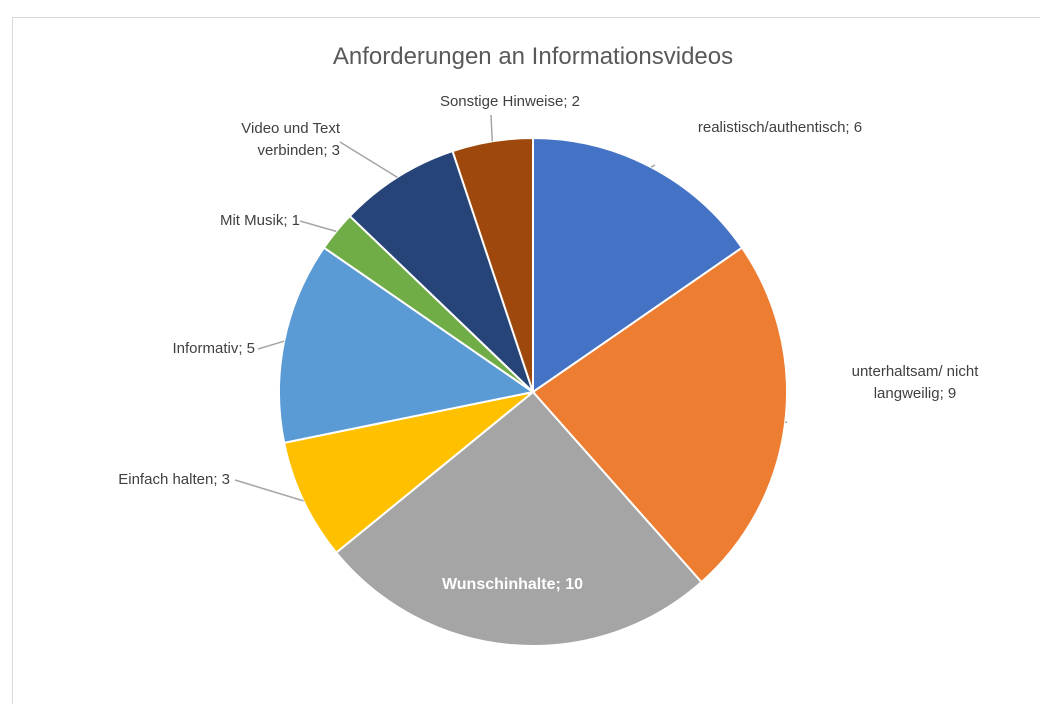 Image resolution: width=1040 pixels, height=704 pixels. What do you see at coordinates (174, 479) in the screenshot?
I see `data-label: Einfach halten; 3` at bounding box center [174, 479].